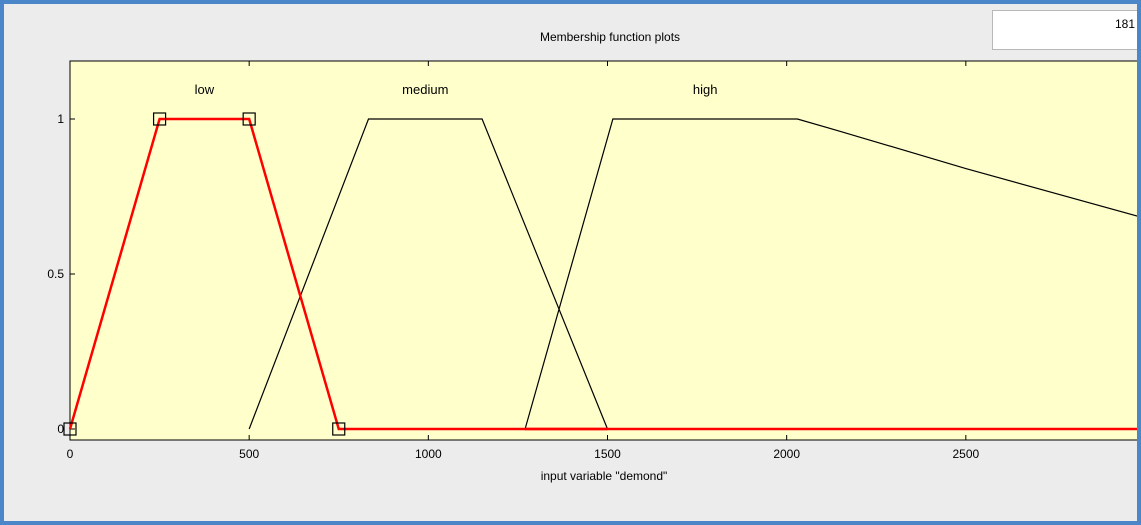 This screenshot has height=525, width=1141. Describe the element at coordinates (60, 119) in the screenshot. I see `y-tick-label: 1` at that location.